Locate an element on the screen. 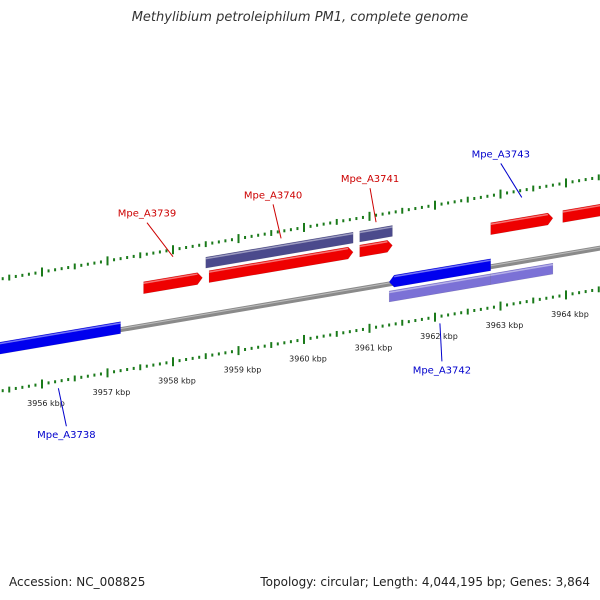 The height and width of the screenshot is (600, 600). gene-label-mpe-a3740: Mpe_A3740 is located at coordinates (273, 195).